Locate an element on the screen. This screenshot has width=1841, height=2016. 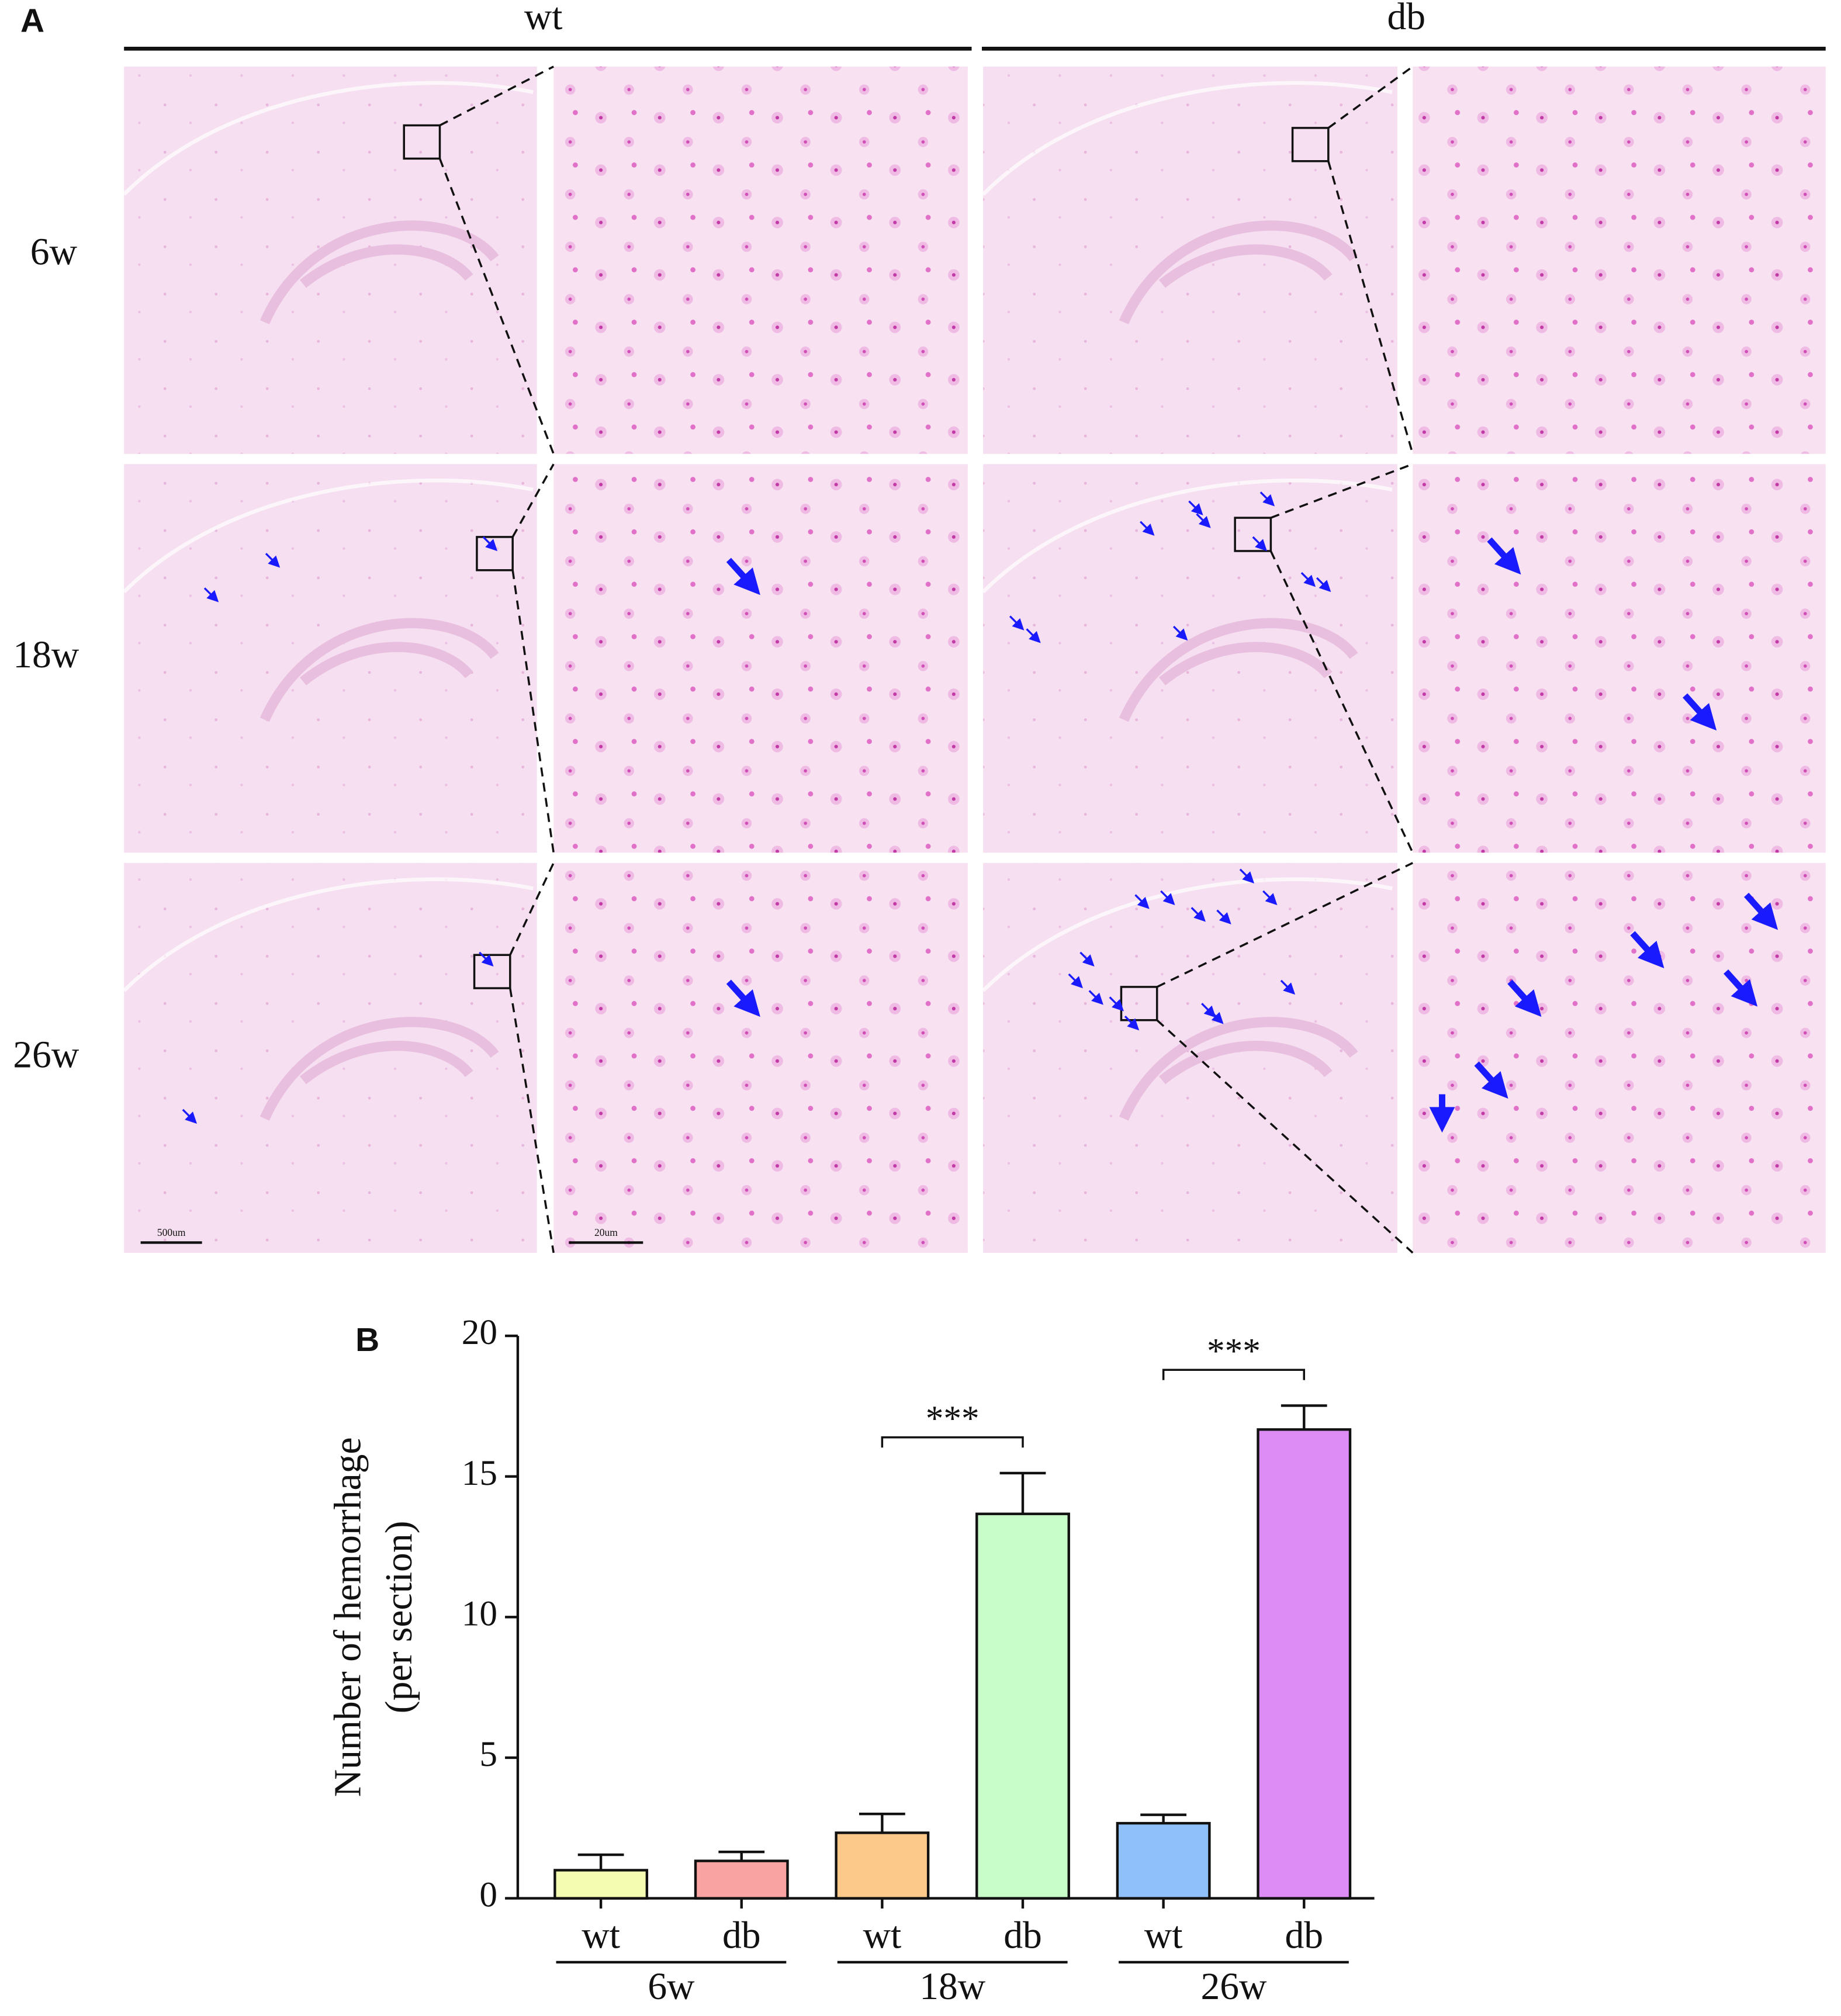
y-tick-label: 0 is located at coordinates (488, 1895).